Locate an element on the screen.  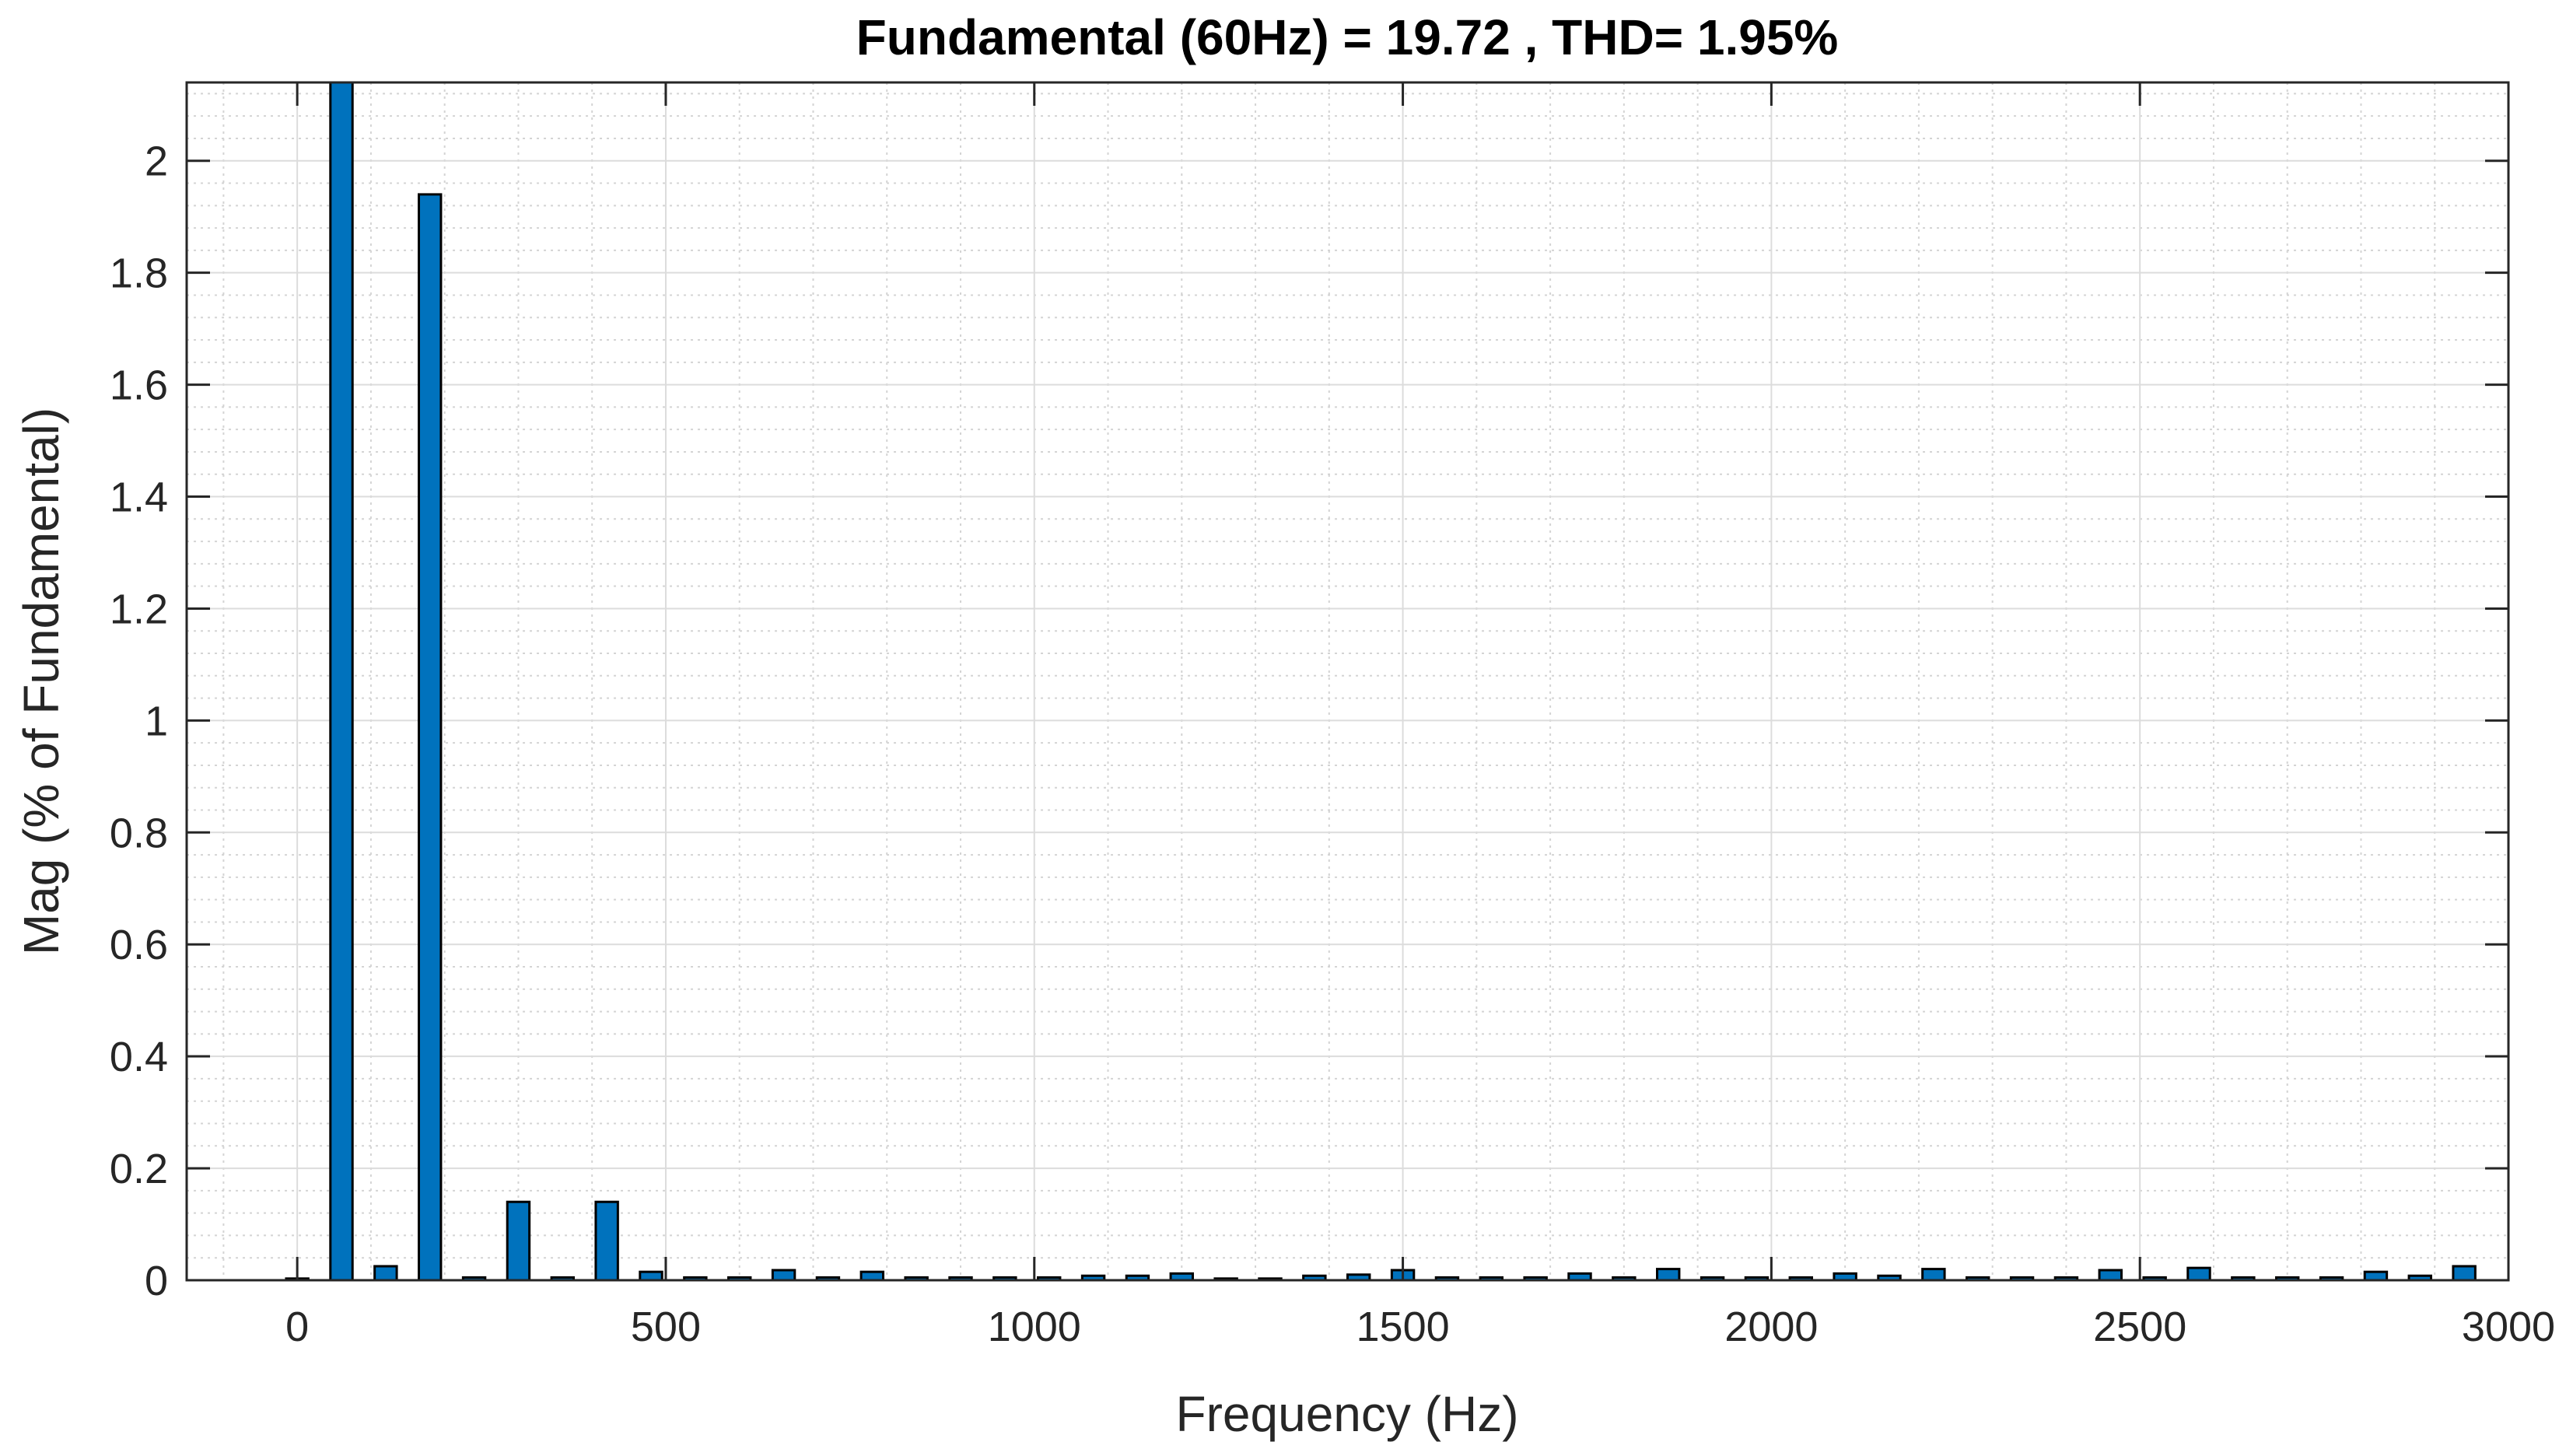
x-tick-label: 1500 is located at coordinates (1404, 1327).